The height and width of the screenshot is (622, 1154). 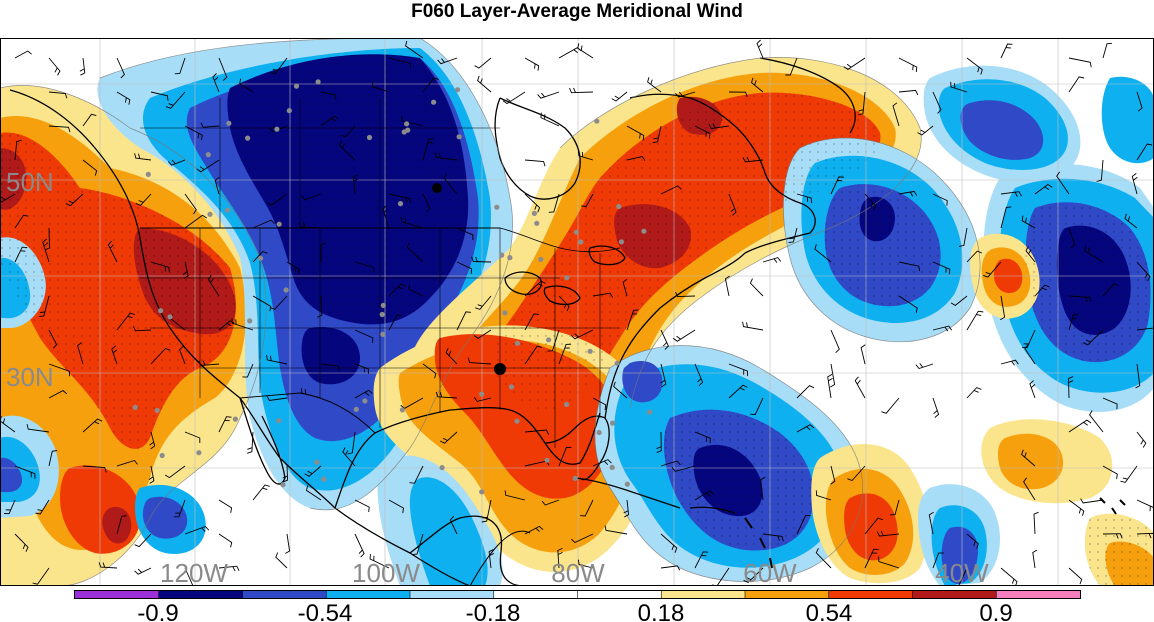 I want to click on lat-label-30n: 30N, so click(x=30, y=377).